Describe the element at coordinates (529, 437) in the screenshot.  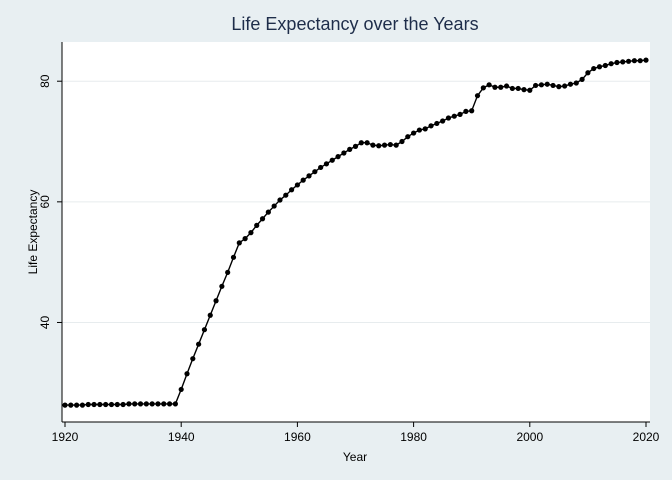
I see `x-tick-label: 2000` at that location.